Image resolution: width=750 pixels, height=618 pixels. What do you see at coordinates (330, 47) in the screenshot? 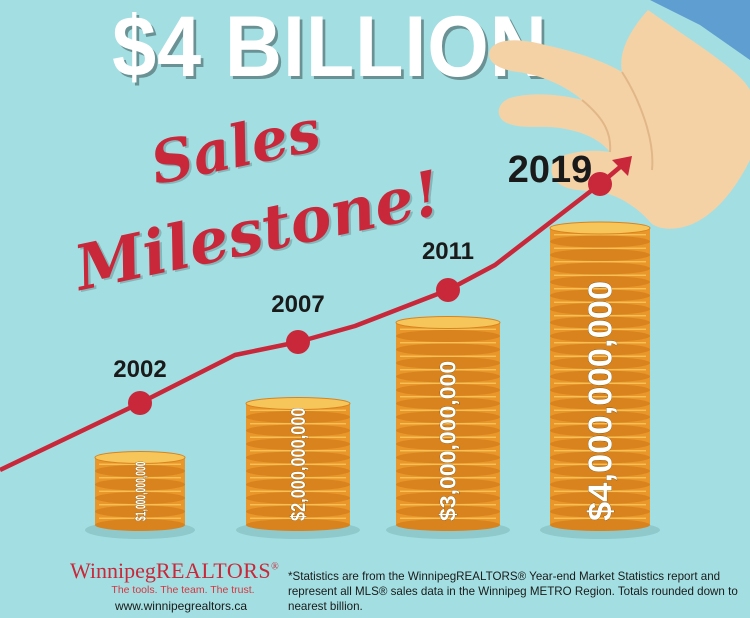
I see `headline: $4 BILLION` at bounding box center [330, 47].